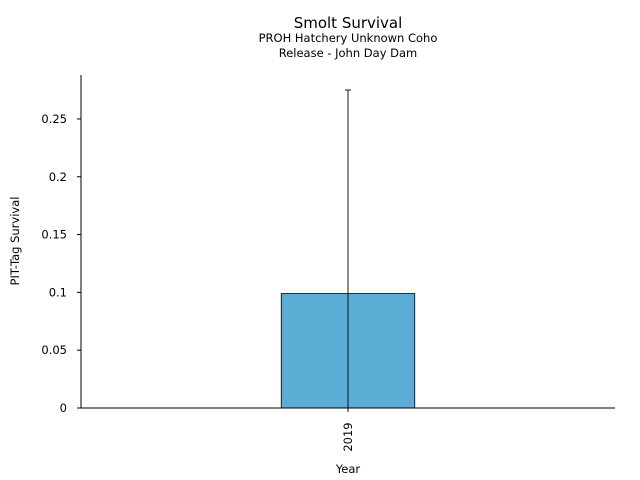  Describe the element at coordinates (348, 469) in the screenshot. I see `x-axis-label: Year` at that location.